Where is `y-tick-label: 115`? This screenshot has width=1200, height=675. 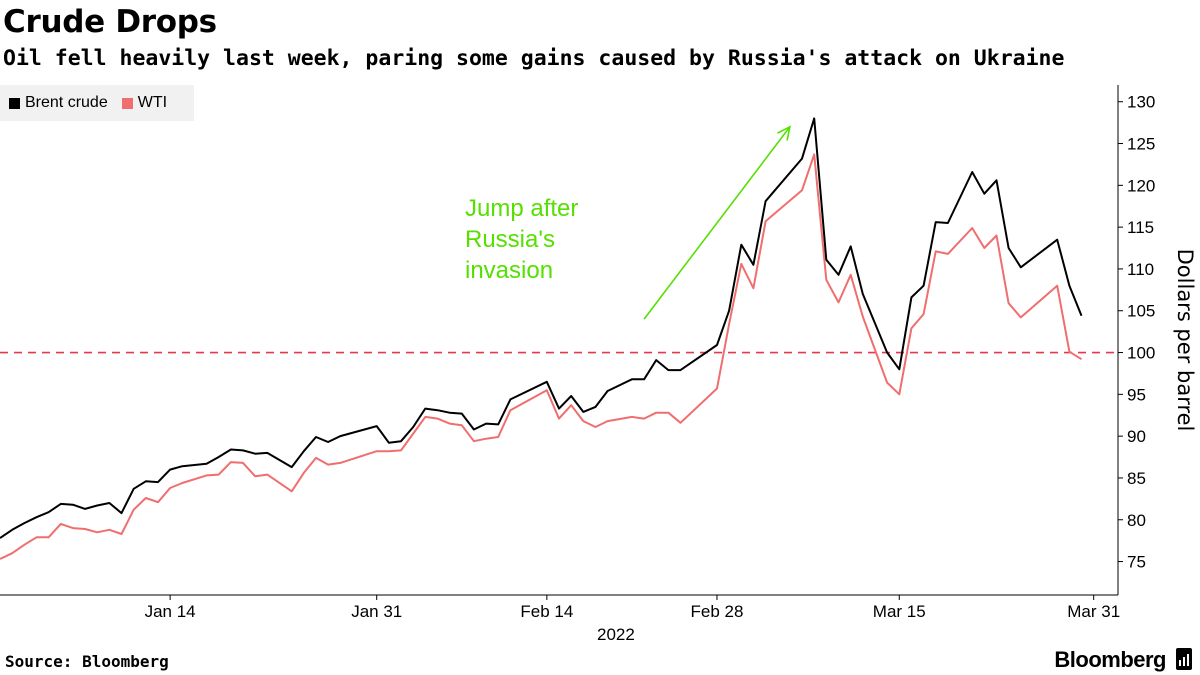 y-tick-label: 115 is located at coordinates (1140, 227).